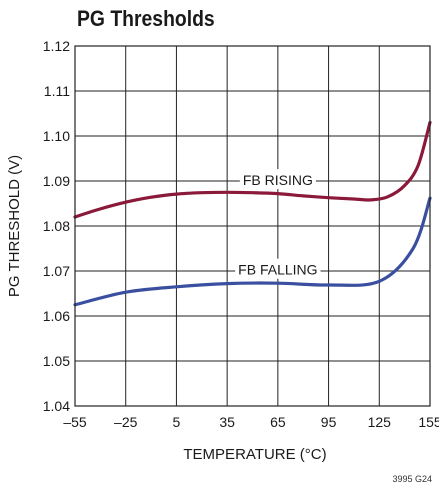 This screenshot has height=488, width=439. Describe the element at coordinates (227, 422) in the screenshot. I see `x-tick-label: 35` at that location.